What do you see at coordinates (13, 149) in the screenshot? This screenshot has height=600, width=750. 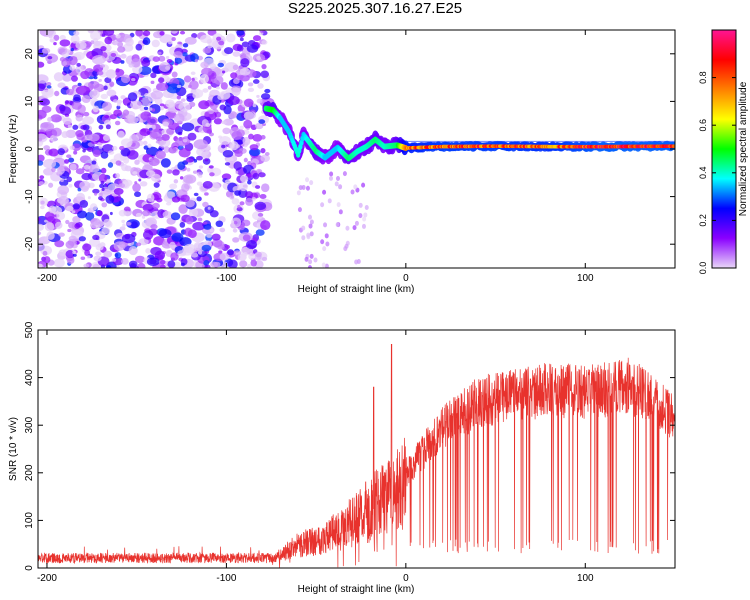 I see `spectrogram-y-label: Frequency (Hz)` at bounding box center [13, 149].